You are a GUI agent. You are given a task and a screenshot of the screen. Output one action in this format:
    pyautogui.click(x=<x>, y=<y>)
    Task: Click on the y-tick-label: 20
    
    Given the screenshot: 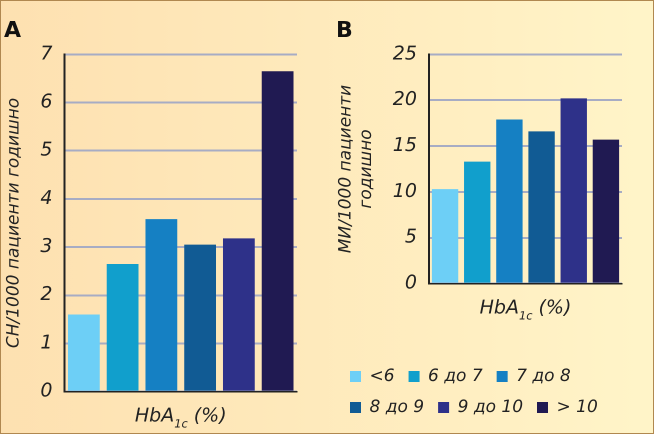 What is the action you would take?
    pyautogui.click(x=404, y=99)
    